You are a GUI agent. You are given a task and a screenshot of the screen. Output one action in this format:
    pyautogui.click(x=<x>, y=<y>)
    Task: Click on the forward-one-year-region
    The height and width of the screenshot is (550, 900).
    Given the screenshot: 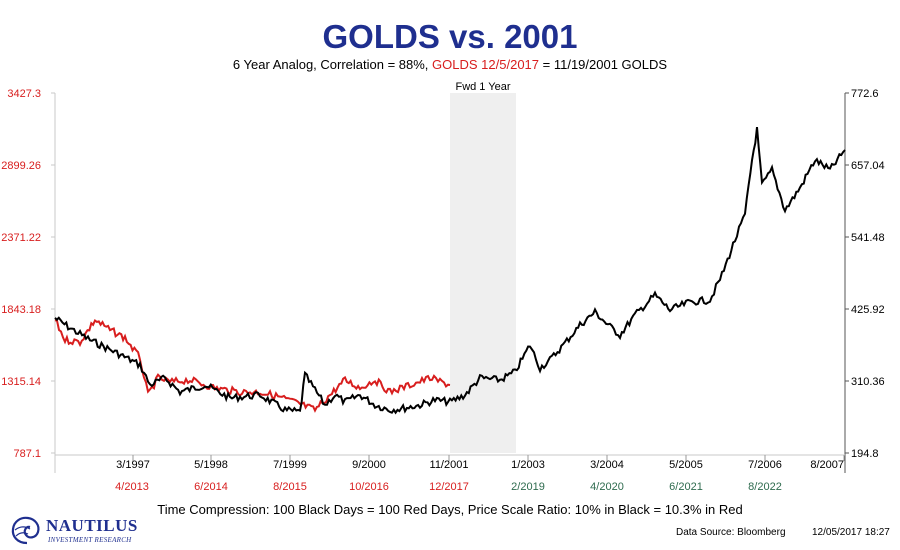 What is the action you would take?
    pyautogui.click(x=483, y=273)
    